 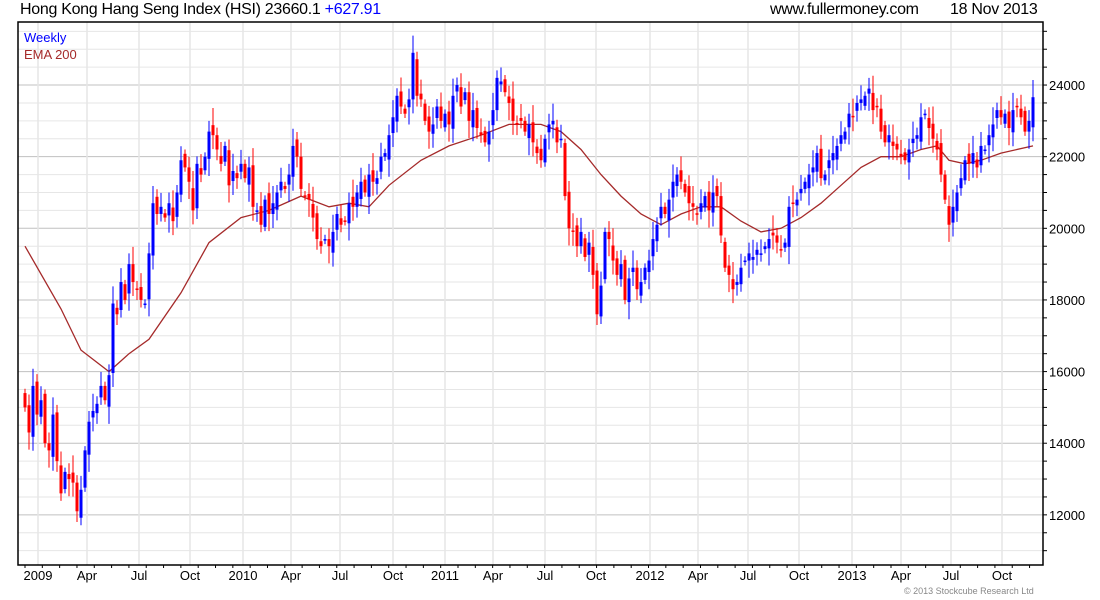 I want to click on y-tick-label: 24000, so click(x=1067, y=85).